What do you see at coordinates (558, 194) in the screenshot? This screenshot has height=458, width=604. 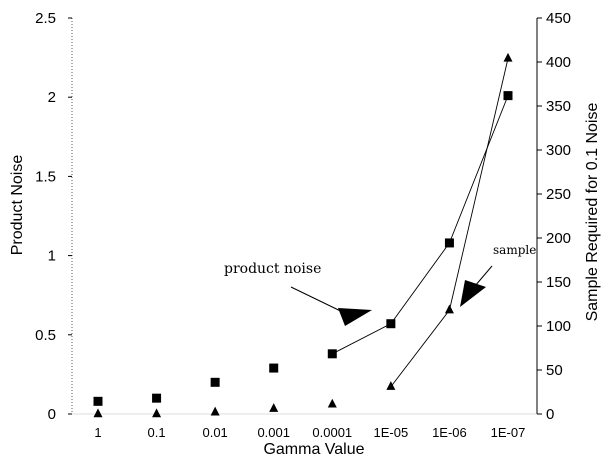 I see `y2-tick-label: 250` at bounding box center [558, 194].